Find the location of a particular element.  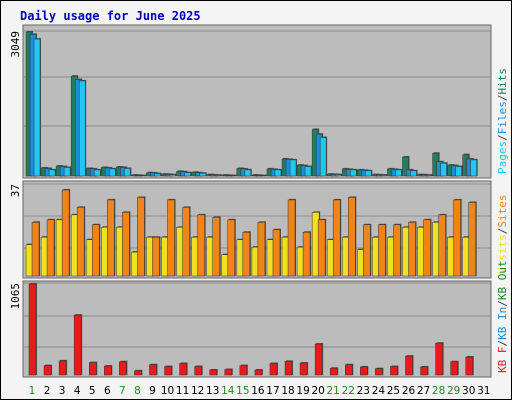

legend-item-pages: Pages is located at coordinates (502, 157).